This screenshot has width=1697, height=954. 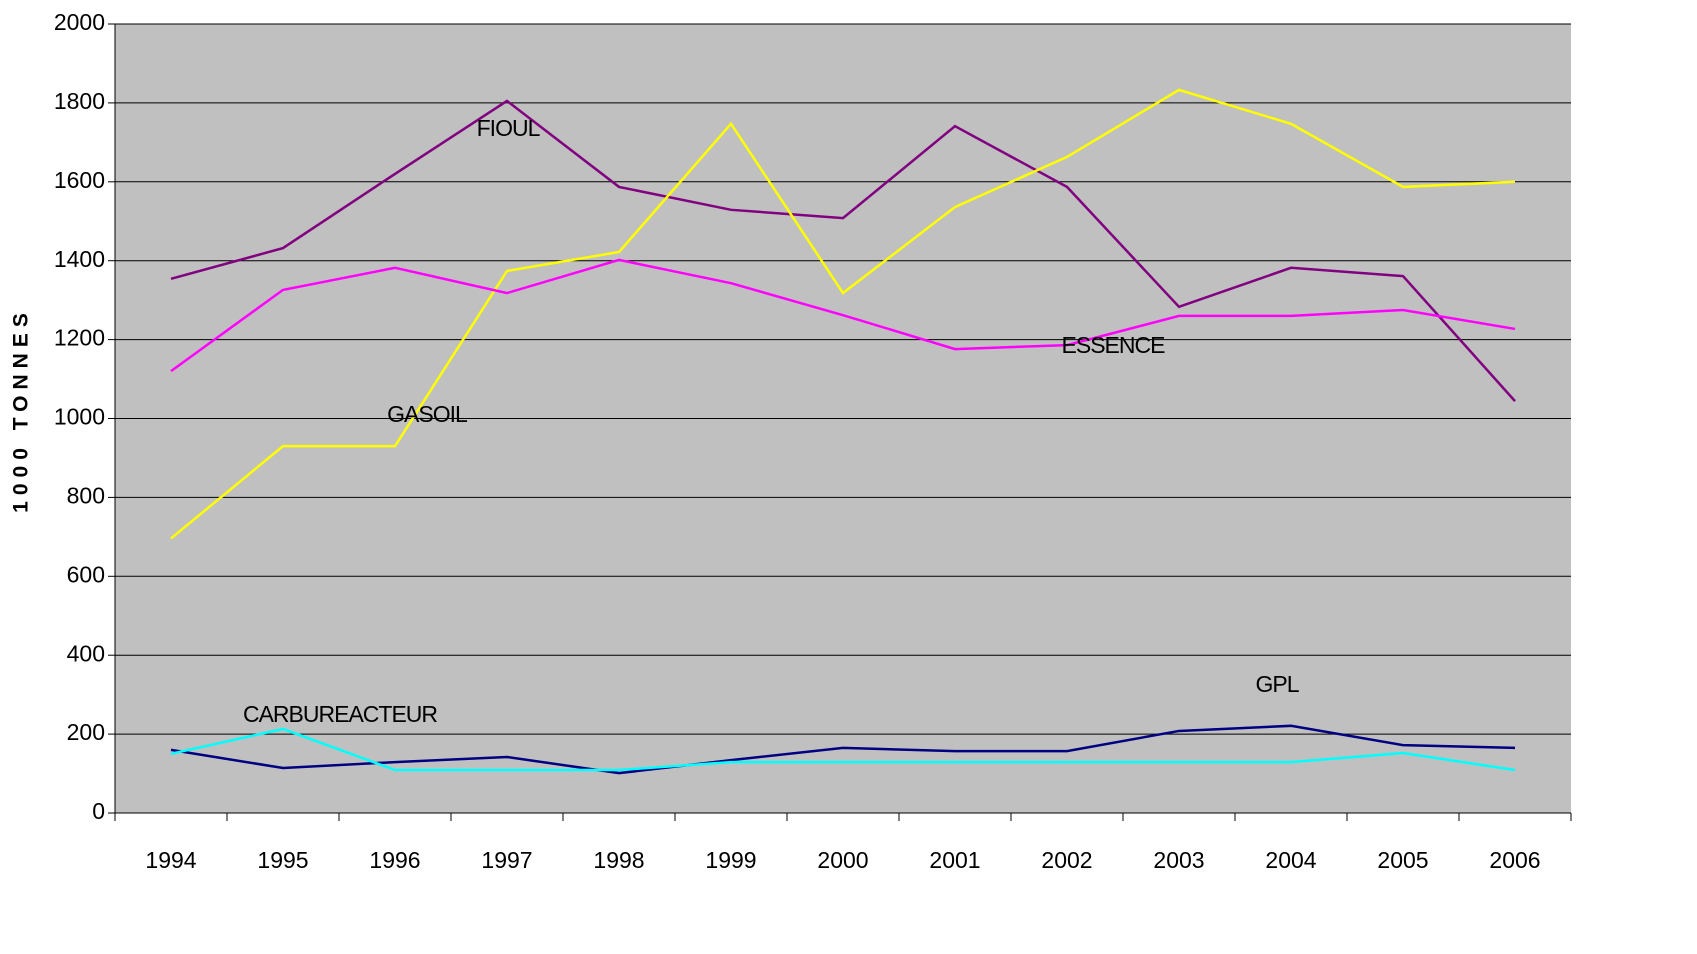 What do you see at coordinates (86, 732) in the screenshot?
I see `y-tick-label: 200` at bounding box center [86, 732].